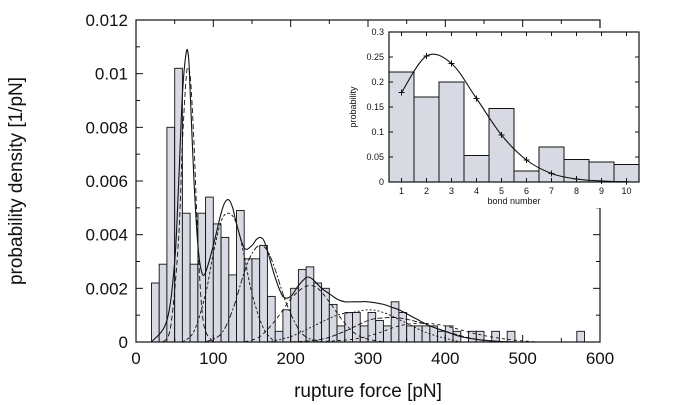 Image resolution: width=678 pixels, height=405 pixels. What do you see at coordinates (501, 191) in the screenshot?
I see `inset-x-tick-label: 5` at bounding box center [501, 191].